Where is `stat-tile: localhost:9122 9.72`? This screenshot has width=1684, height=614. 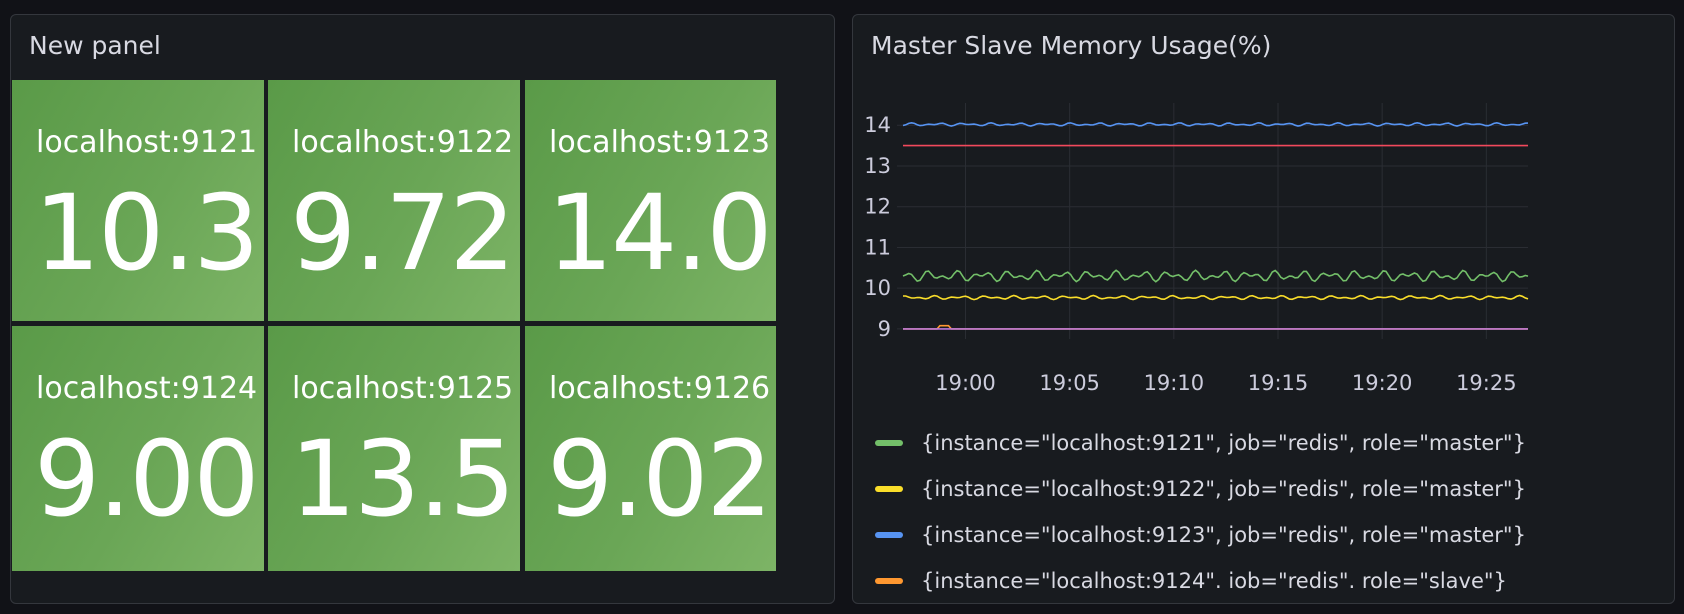 stat-tile: localhost:9122 9.72 is located at coordinates (394, 200).